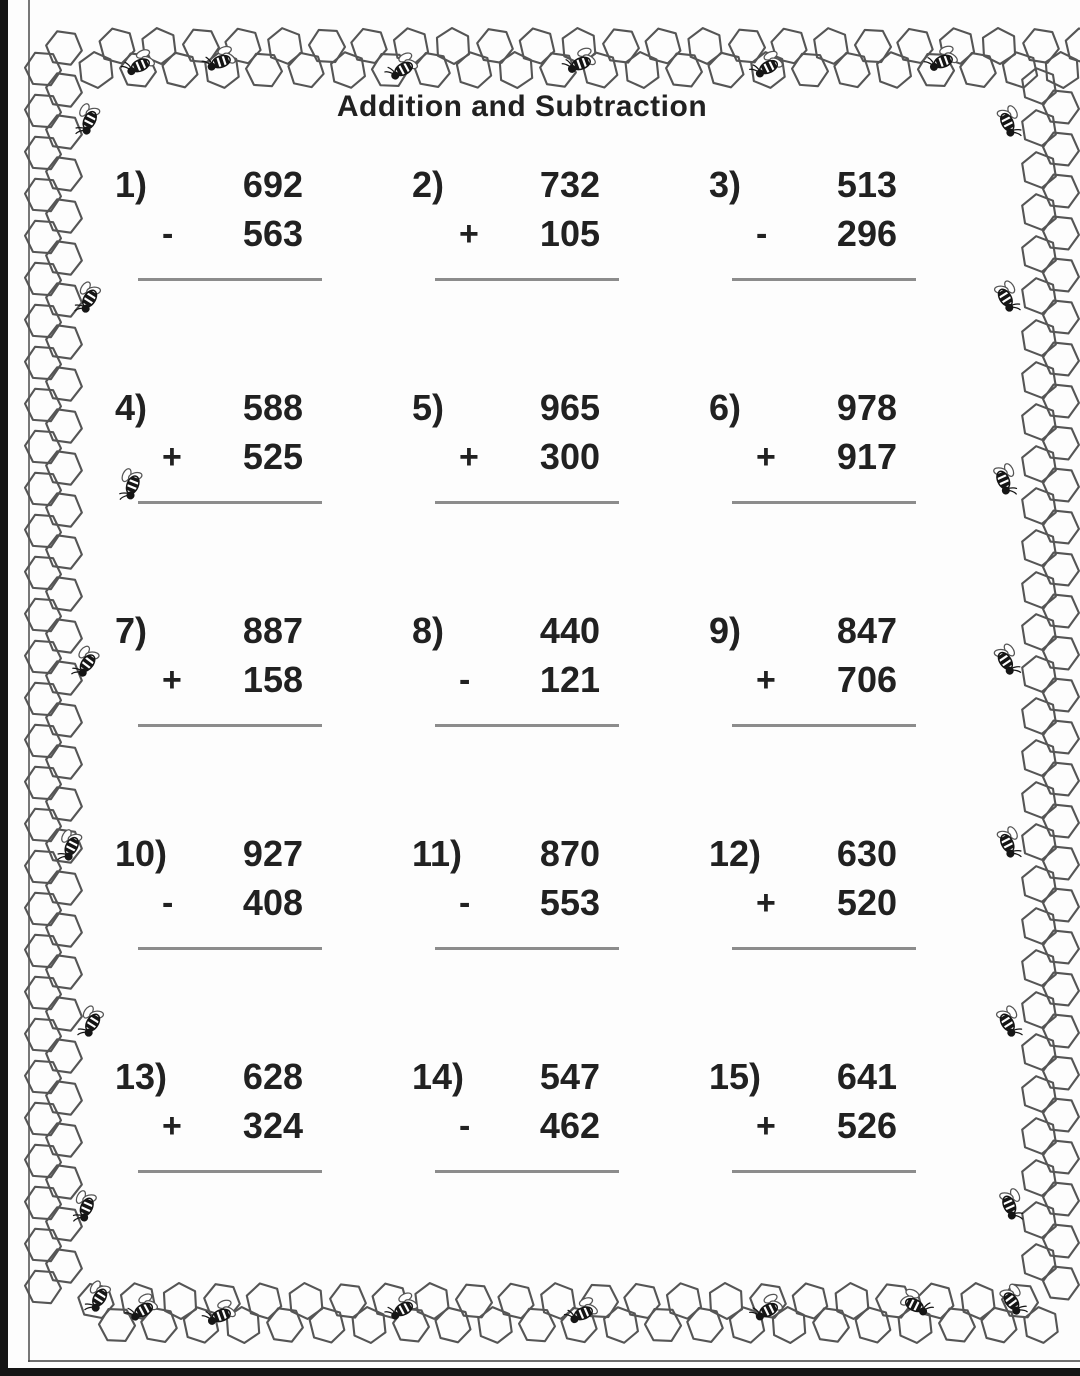  What do you see at coordinates (29, 681) in the screenshot?
I see `page-edge-line-left` at bounding box center [29, 681].